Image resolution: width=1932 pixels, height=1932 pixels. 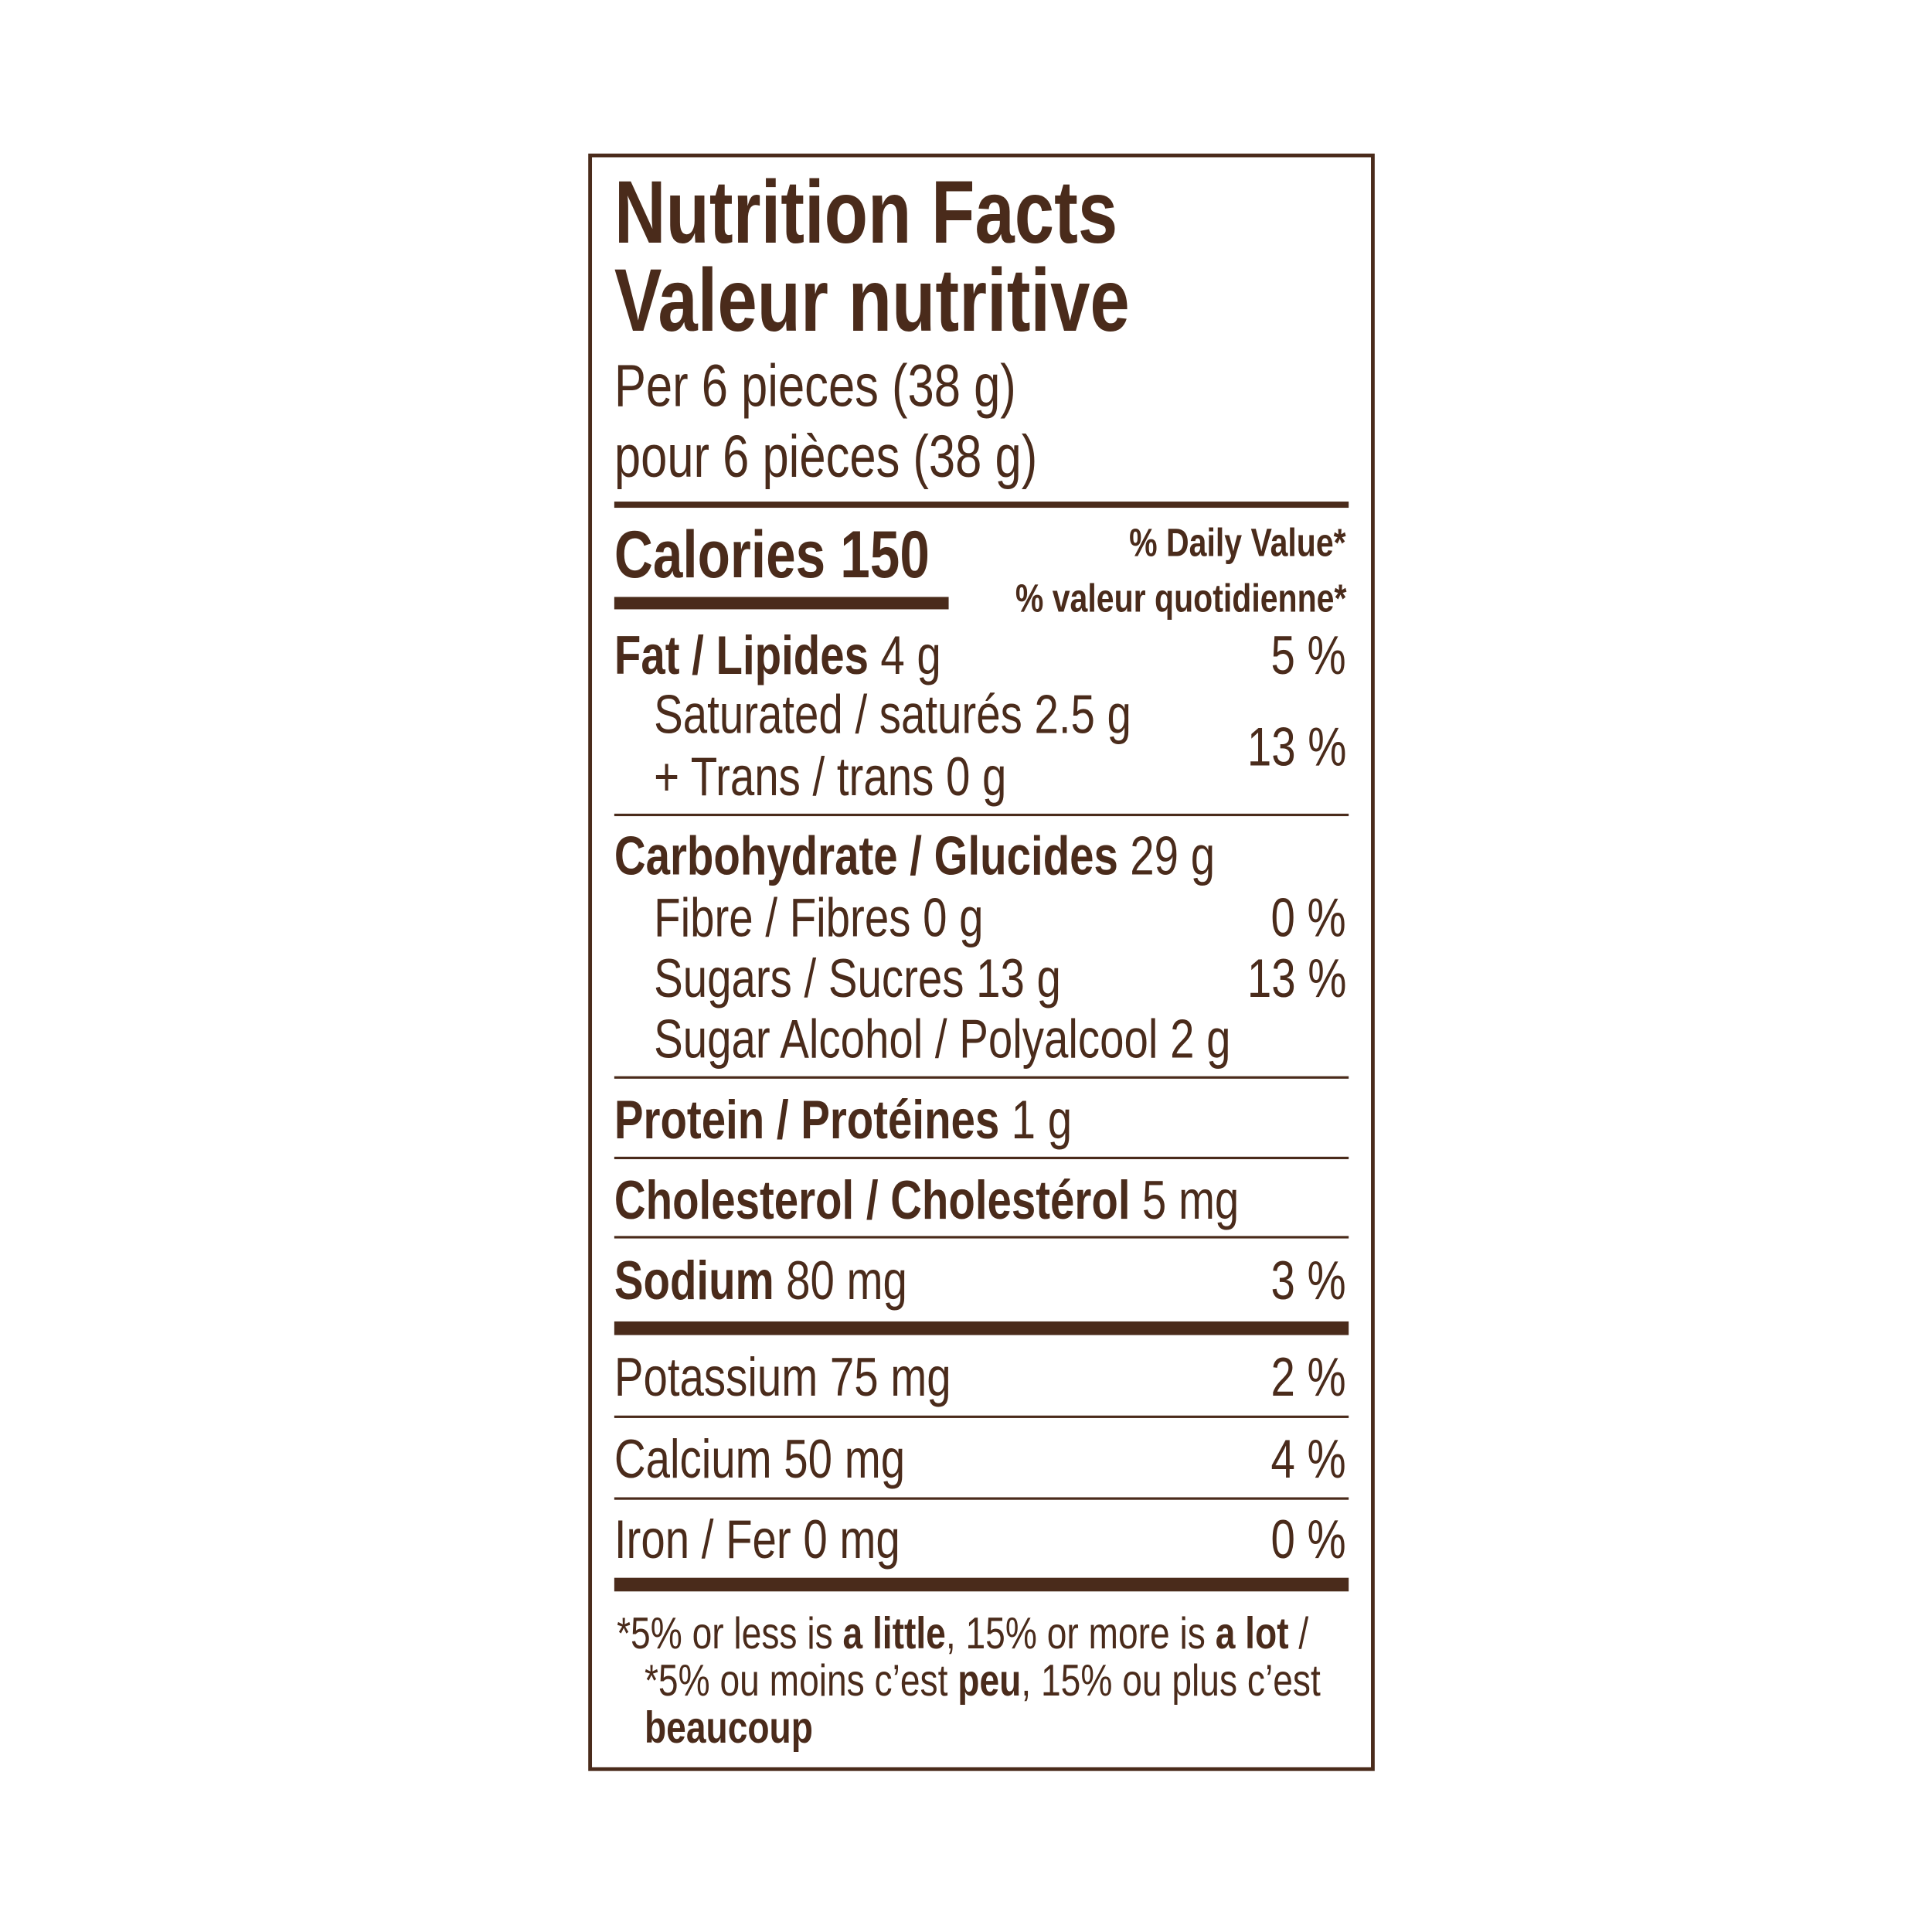 I want to click on nutrient-row: Protein / Protéines 1 g, so click(x=843, y=1120).